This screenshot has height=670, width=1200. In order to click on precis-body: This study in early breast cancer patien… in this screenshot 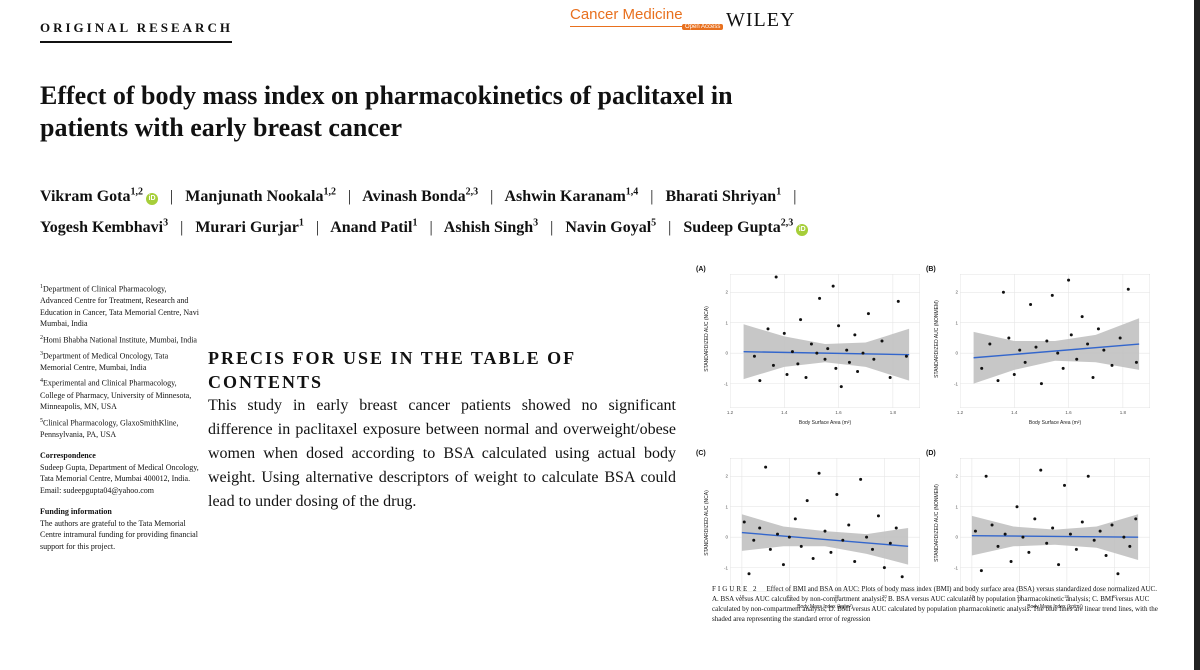, I will do `click(442, 453)`.